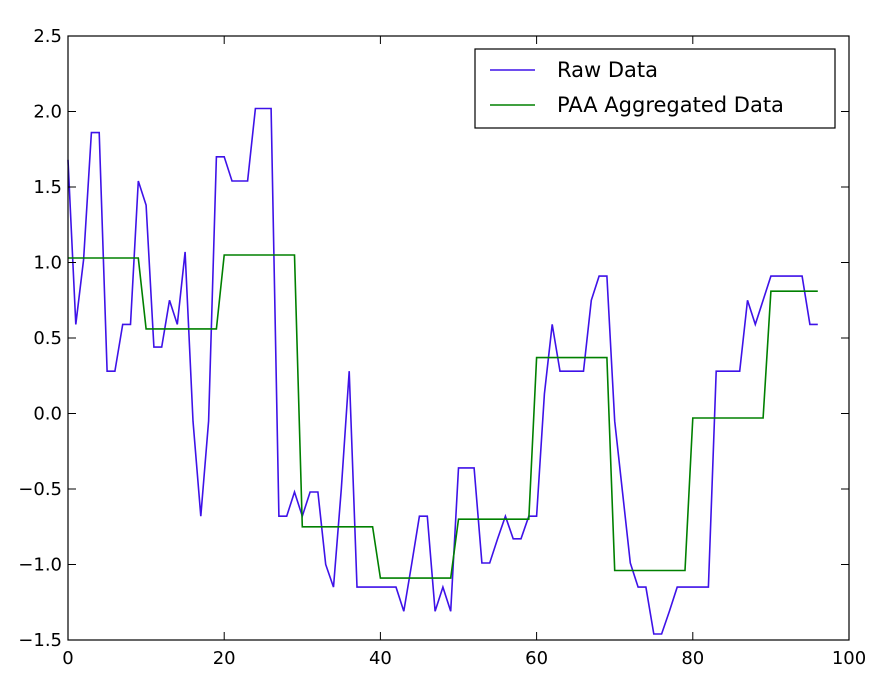 The width and height of the screenshot is (893, 680). What do you see at coordinates (40, 640) in the screenshot?
I see `y-tick-label: −1.5` at bounding box center [40, 640].